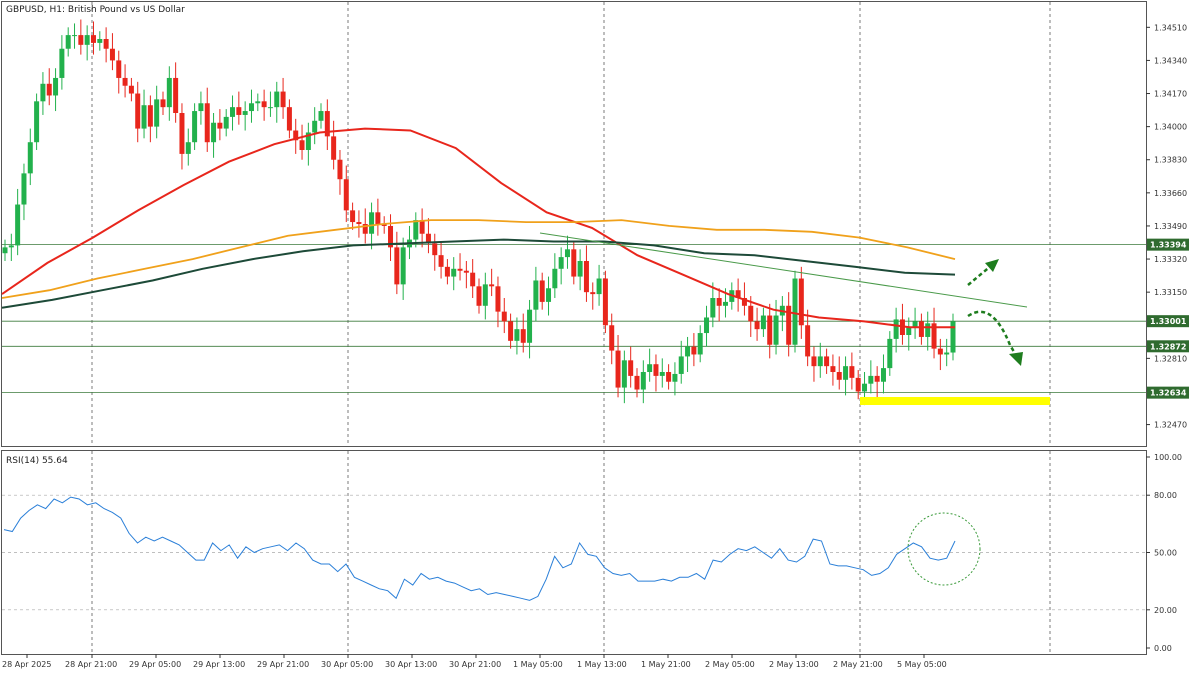 The height and width of the screenshot is (675, 1200). What do you see at coordinates (1170, 425) in the screenshot?
I see `price-tick-label: 1.32470` at bounding box center [1170, 425].